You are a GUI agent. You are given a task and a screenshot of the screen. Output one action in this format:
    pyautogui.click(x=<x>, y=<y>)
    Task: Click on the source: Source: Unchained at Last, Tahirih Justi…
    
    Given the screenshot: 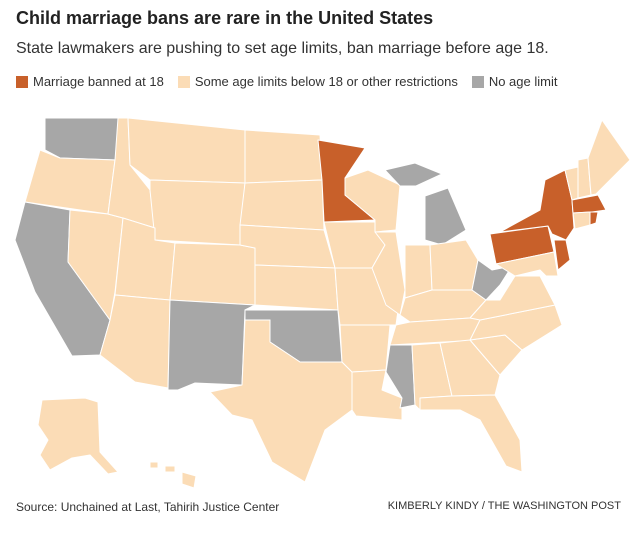 What is the action you would take?
    pyautogui.click(x=148, y=507)
    